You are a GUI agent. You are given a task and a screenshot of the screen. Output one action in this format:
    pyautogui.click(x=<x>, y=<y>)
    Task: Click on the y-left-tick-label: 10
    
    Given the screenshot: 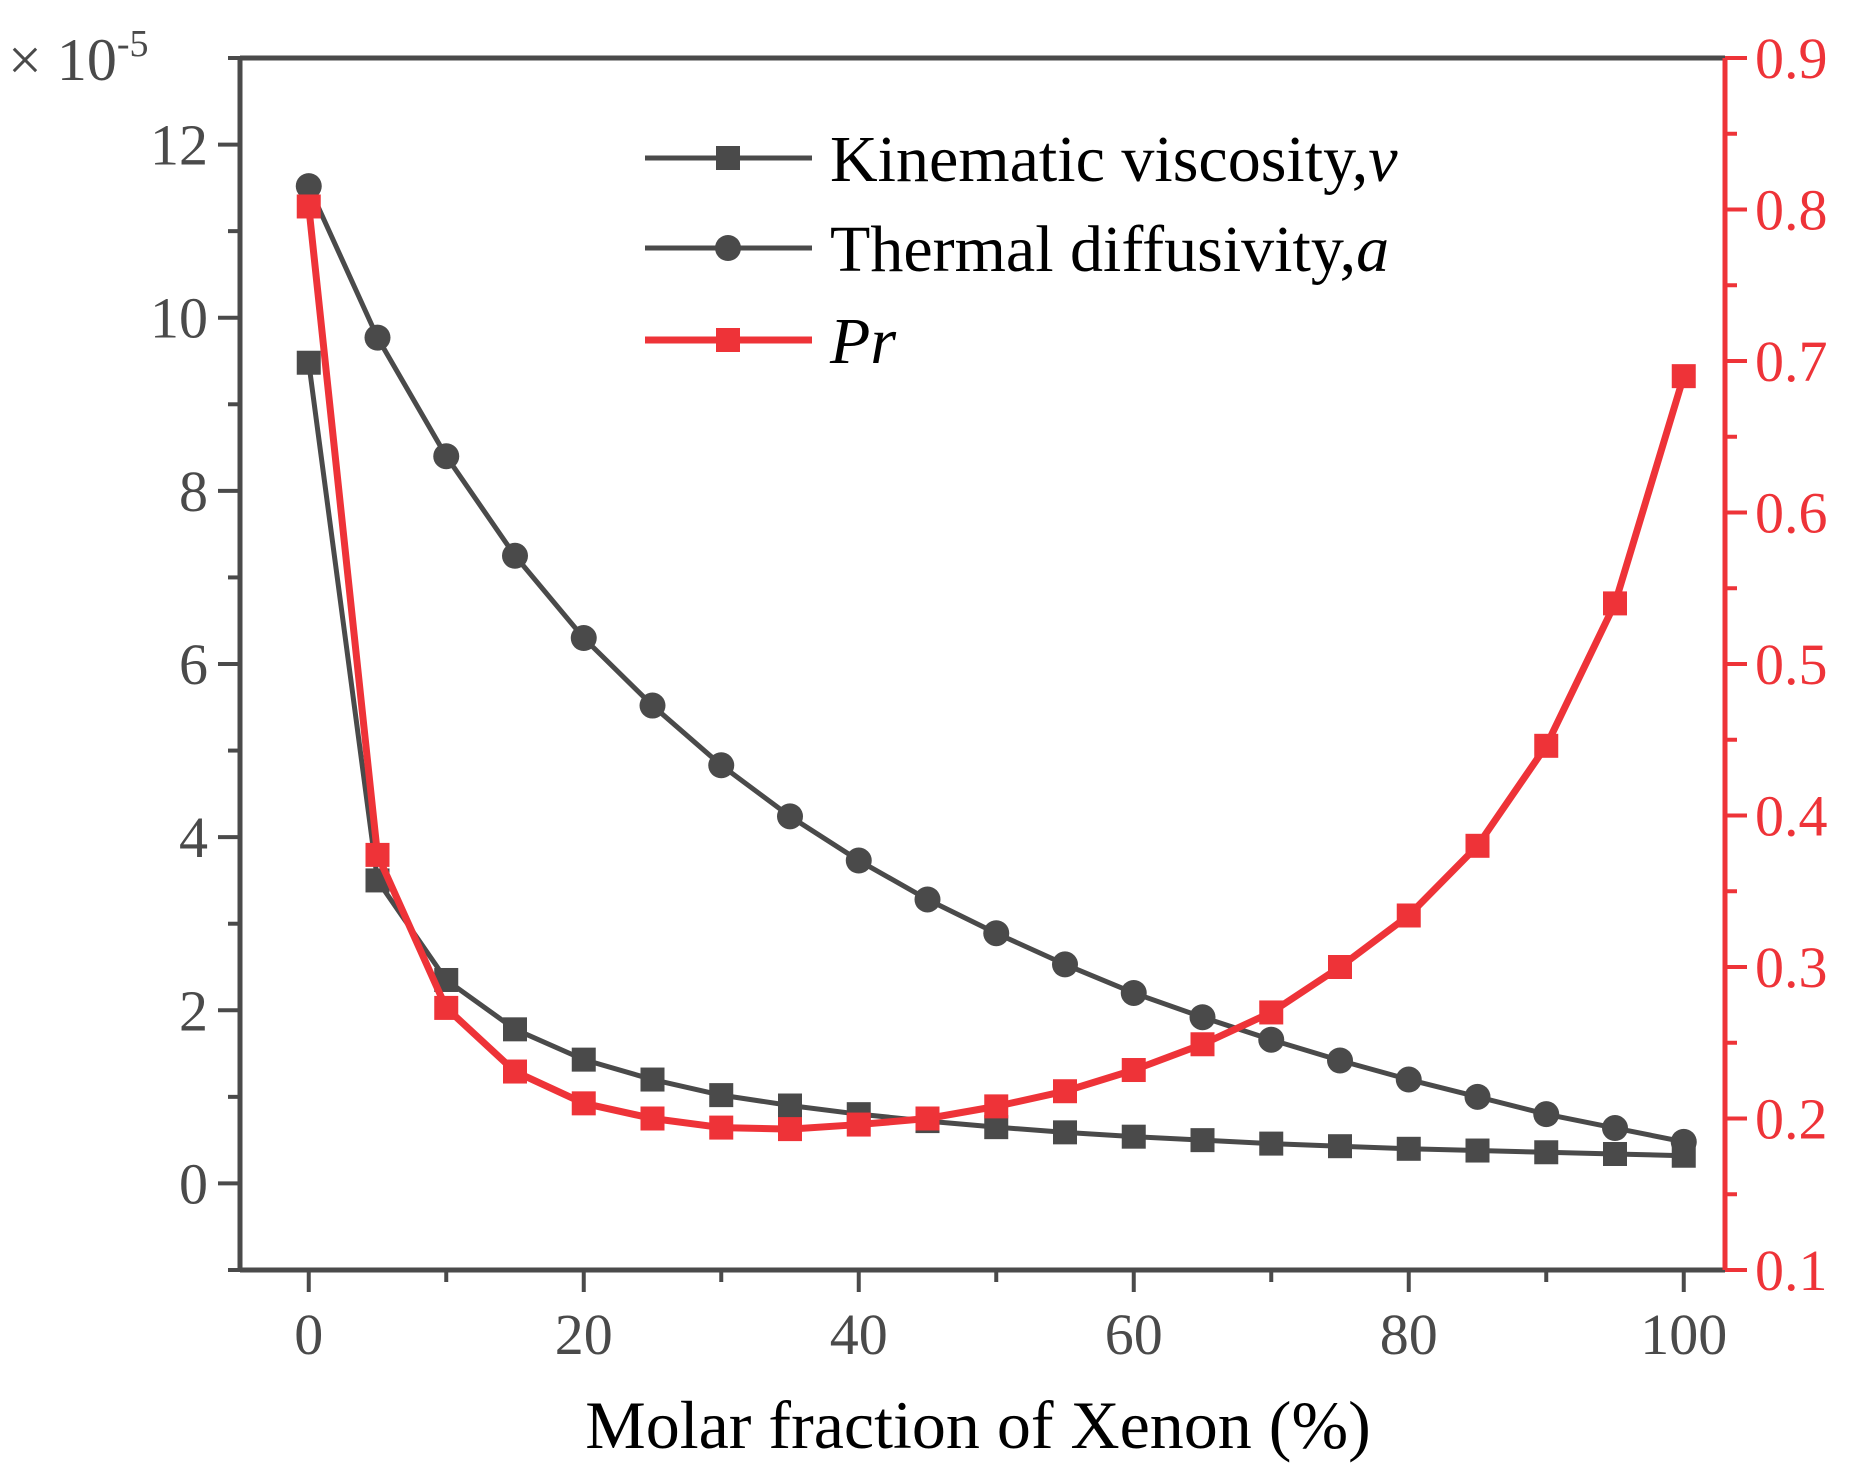 What is the action you would take?
    pyautogui.click(x=179, y=318)
    